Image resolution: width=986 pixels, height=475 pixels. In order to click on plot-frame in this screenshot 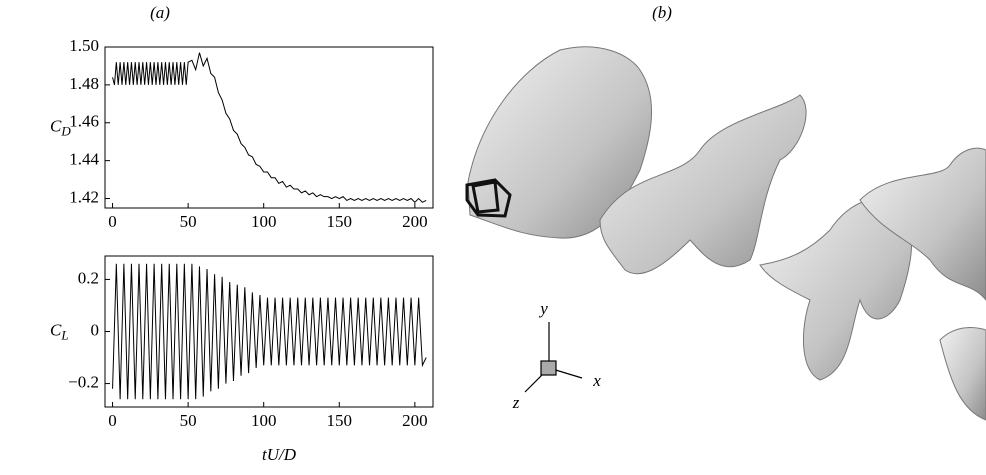, I will do `click(269, 127)`.